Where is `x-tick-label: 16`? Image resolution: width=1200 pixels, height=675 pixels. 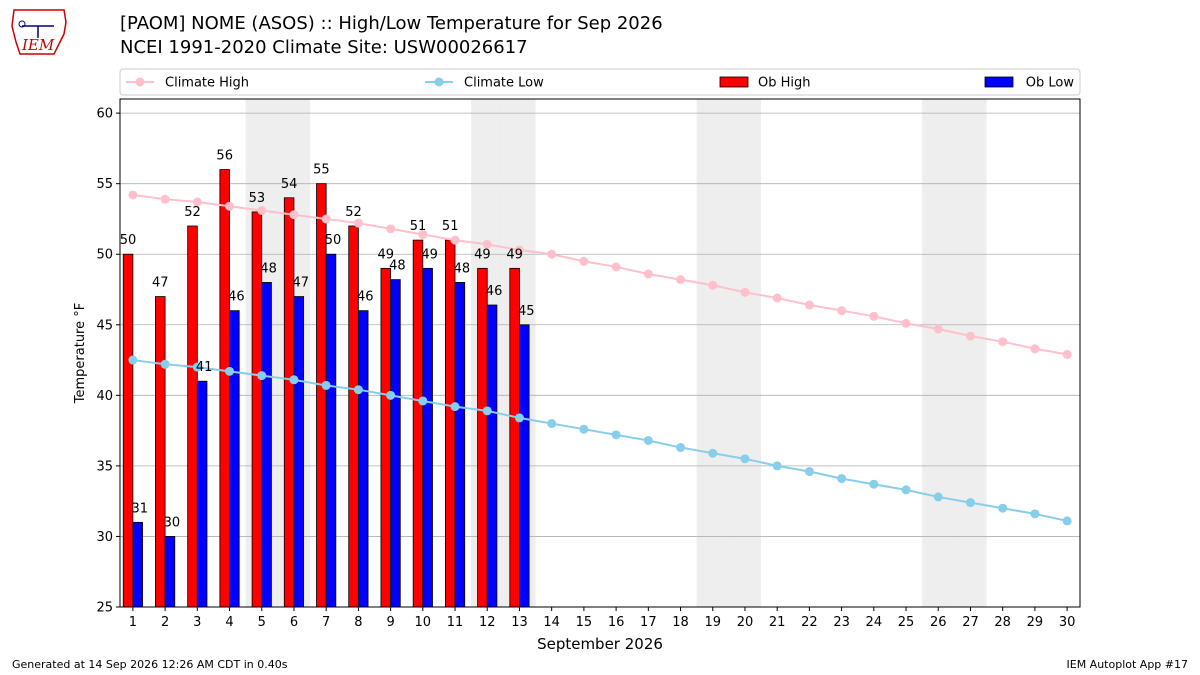 x-tick-label: 16 is located at coordinates (616, 622).